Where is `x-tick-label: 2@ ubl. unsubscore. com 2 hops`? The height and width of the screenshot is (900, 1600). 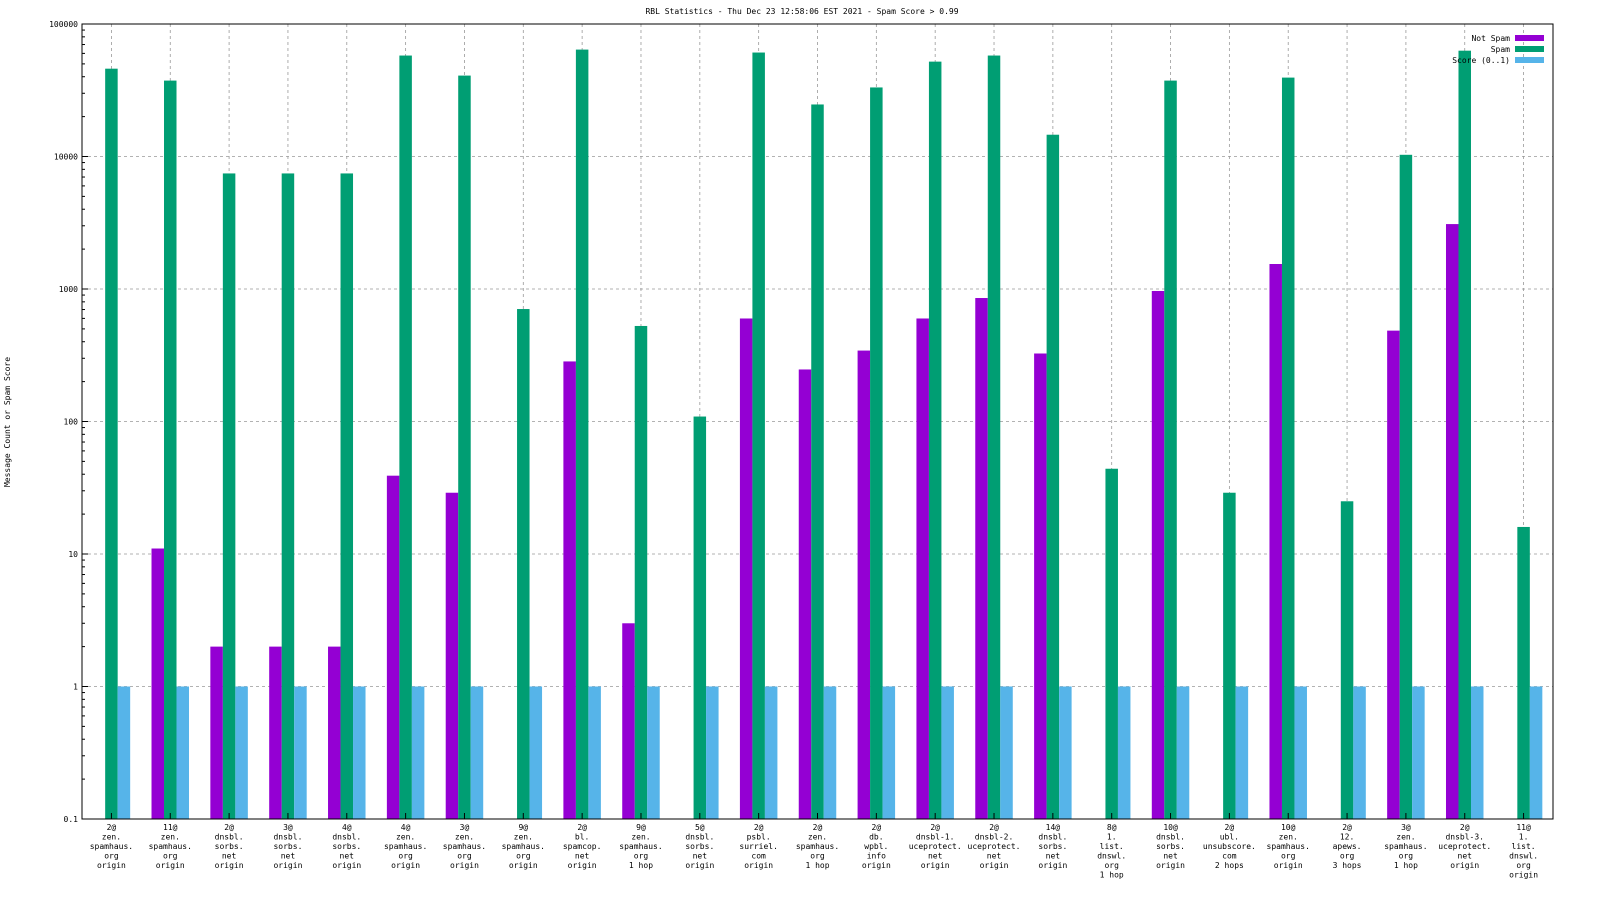
x-tick-label: 2@ ubl. unsubscore. com 2 hops is located at coordinates (1229, 846).